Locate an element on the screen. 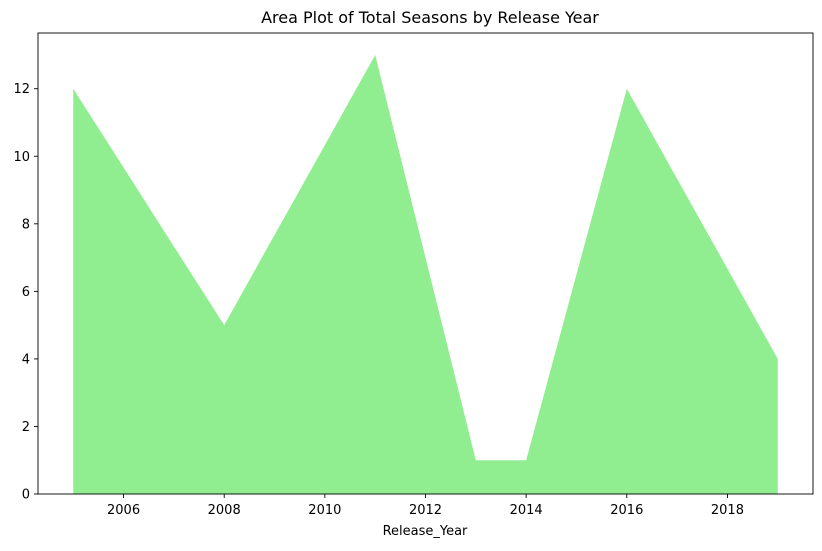  y-tick-label: 6 is located at coordinates (26, 292).